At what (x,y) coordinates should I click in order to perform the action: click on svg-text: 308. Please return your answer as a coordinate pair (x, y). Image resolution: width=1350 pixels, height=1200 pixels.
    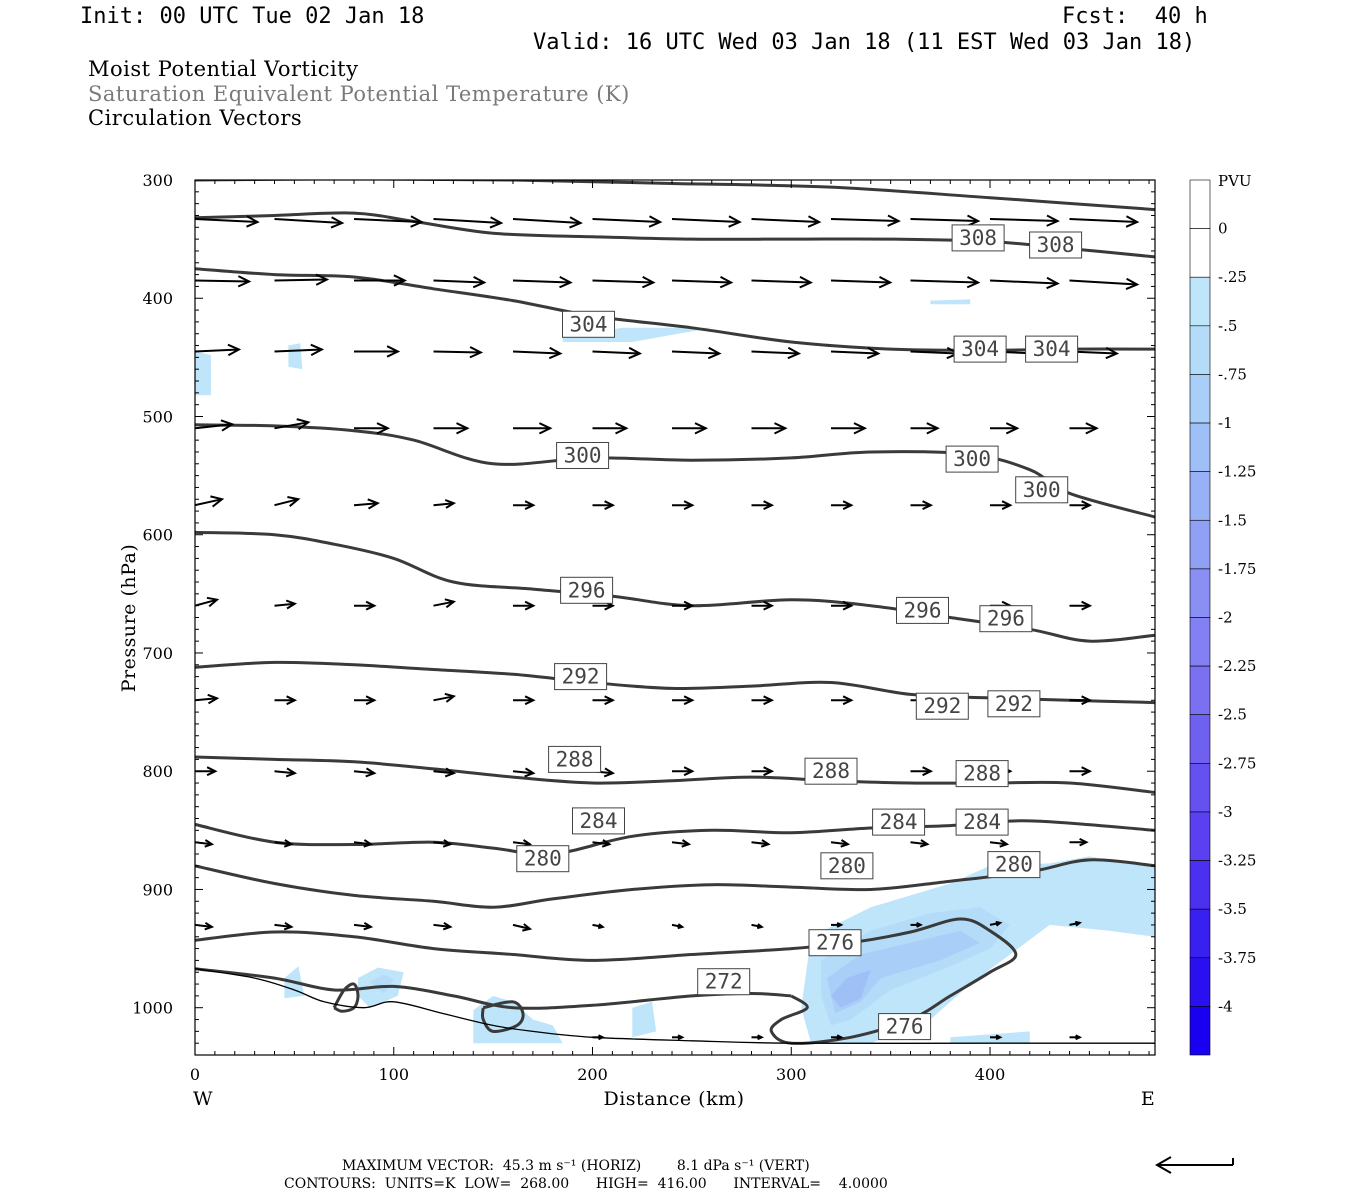
    Looking at the image, I should click on (978, 238).